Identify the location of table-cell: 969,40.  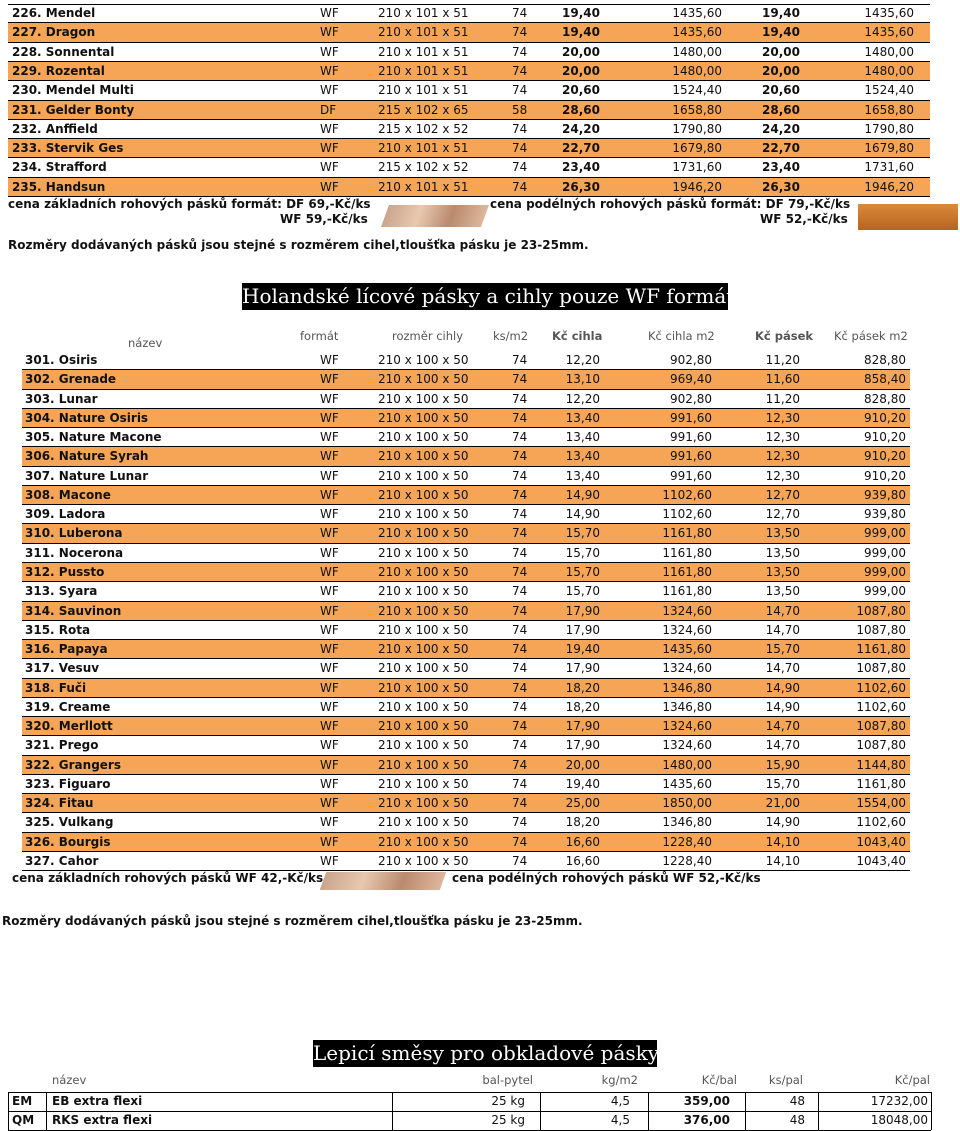
(691, 379).